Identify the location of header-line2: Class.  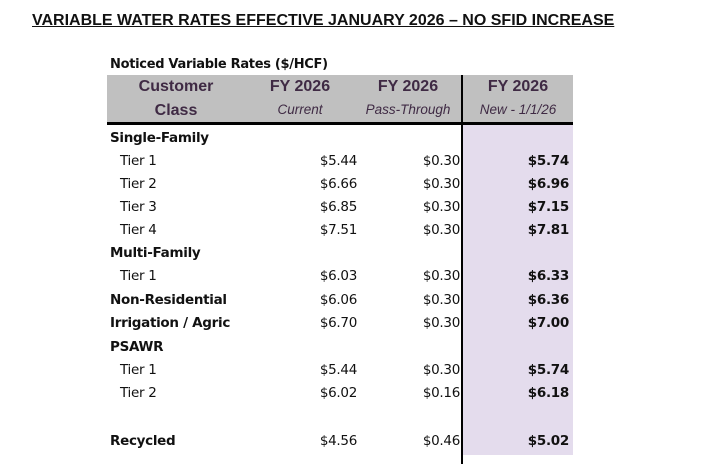
(176, 110).